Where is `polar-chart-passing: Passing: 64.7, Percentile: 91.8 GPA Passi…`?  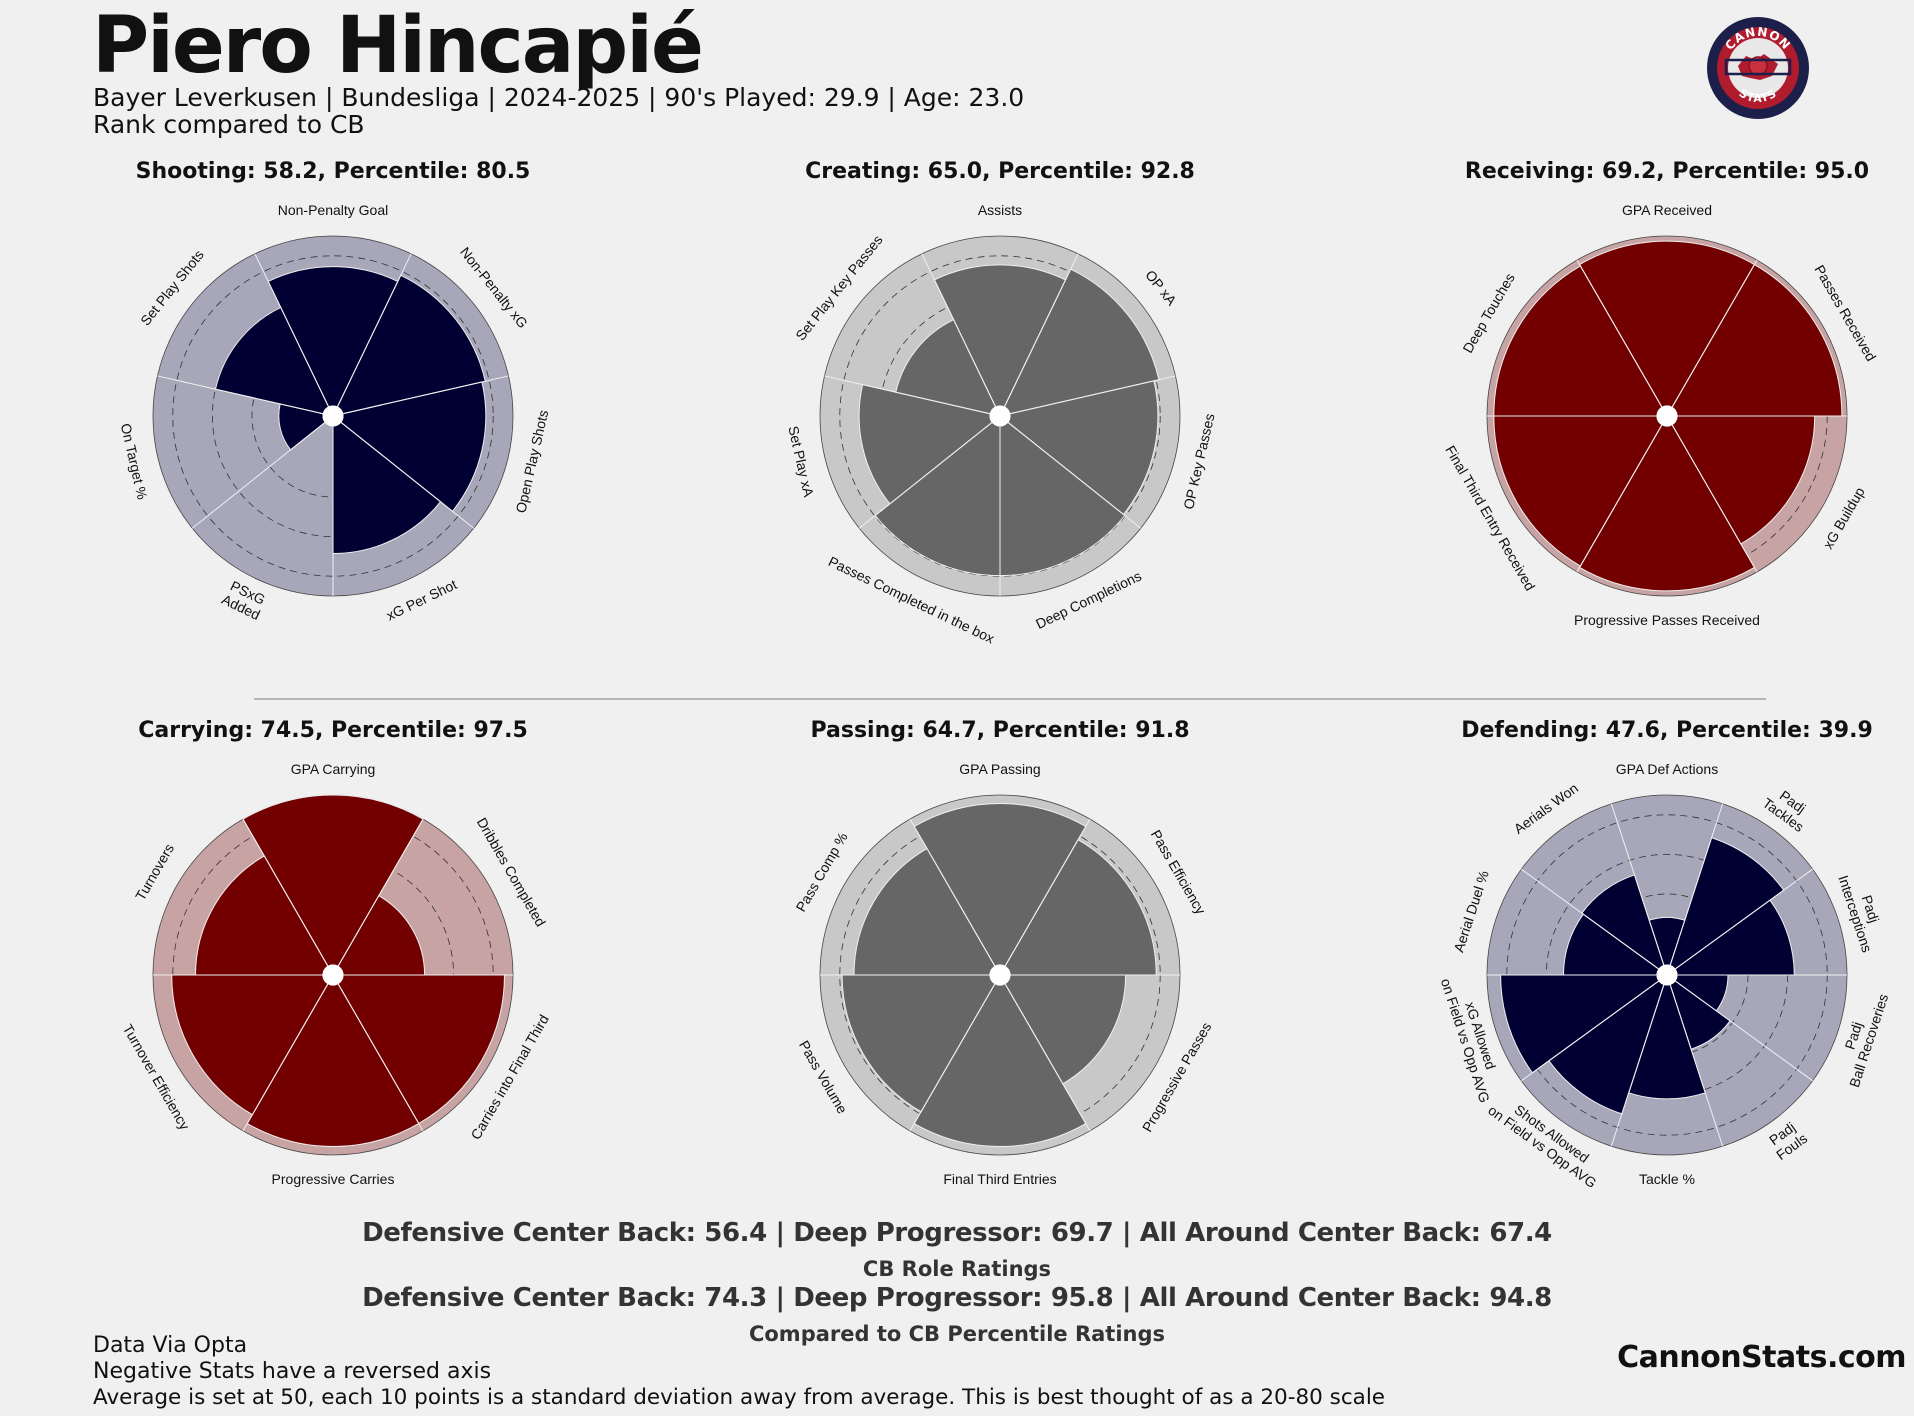 polar-chart-passing: Passing: 64.7, Percentile: 91.8 GPA Passi… is located at coordinates (1003, 952).